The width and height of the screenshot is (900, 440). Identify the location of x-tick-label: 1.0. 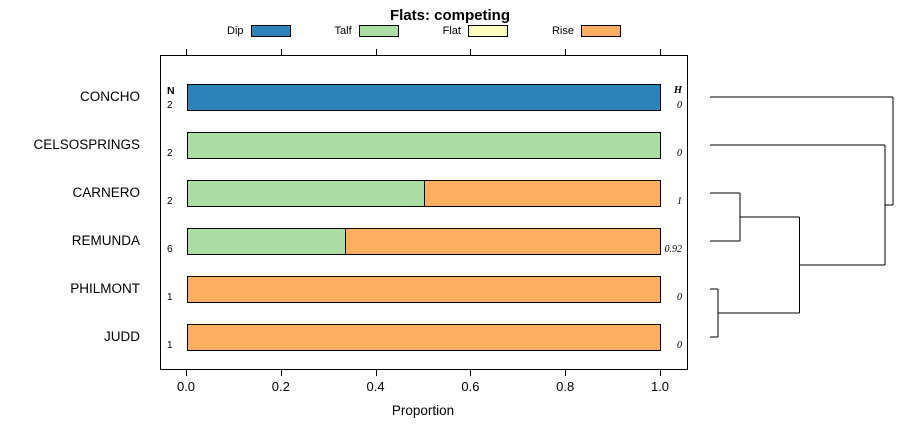
(660, 386).